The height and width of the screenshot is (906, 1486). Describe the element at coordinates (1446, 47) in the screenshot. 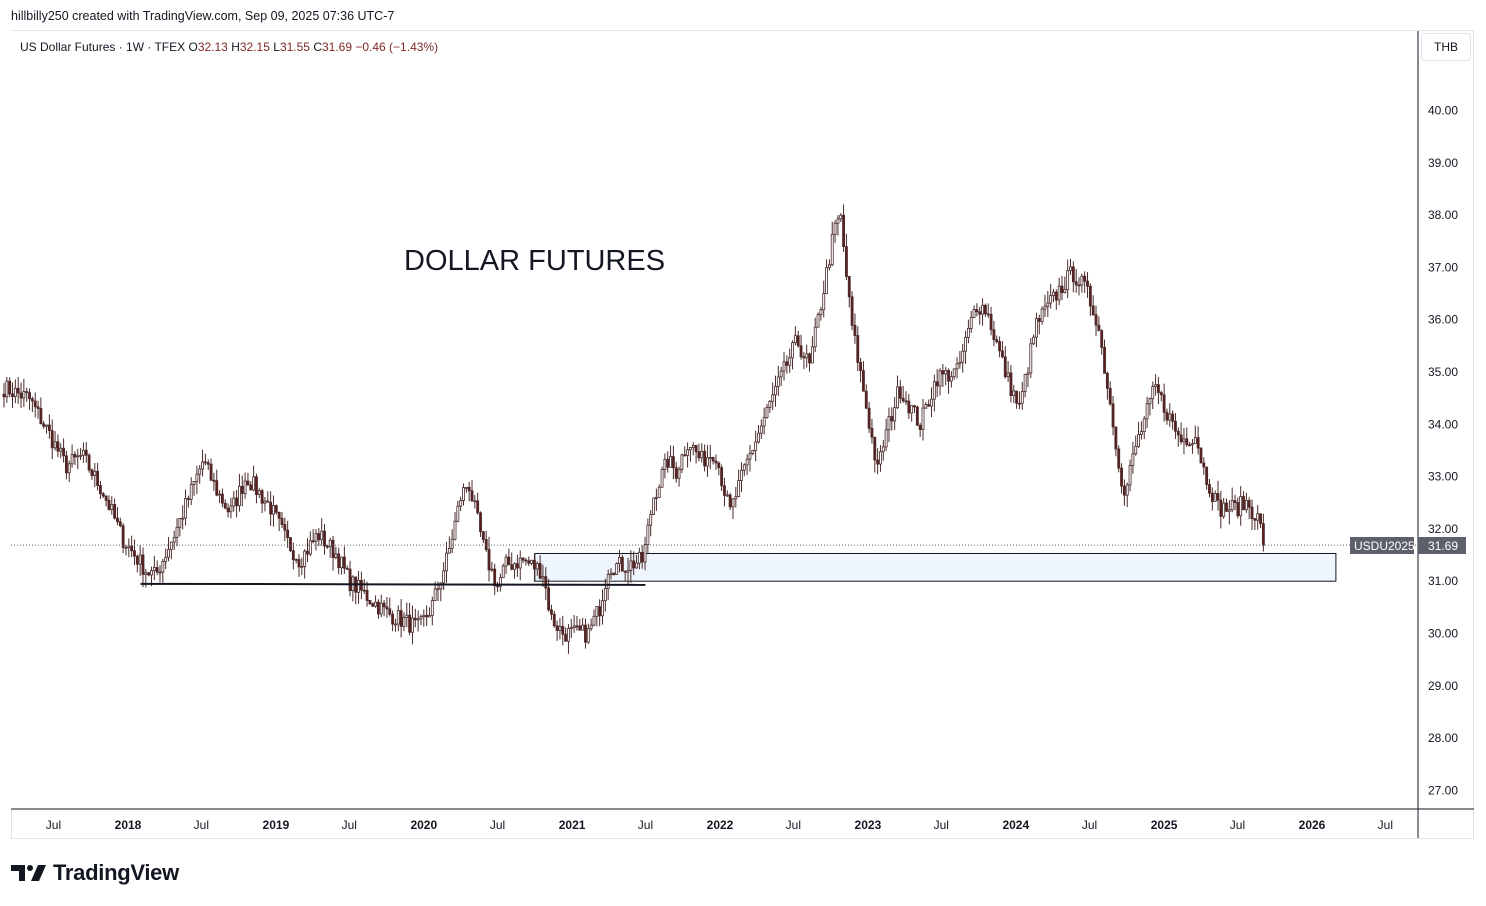

I see `currency-button: THB` at that location.